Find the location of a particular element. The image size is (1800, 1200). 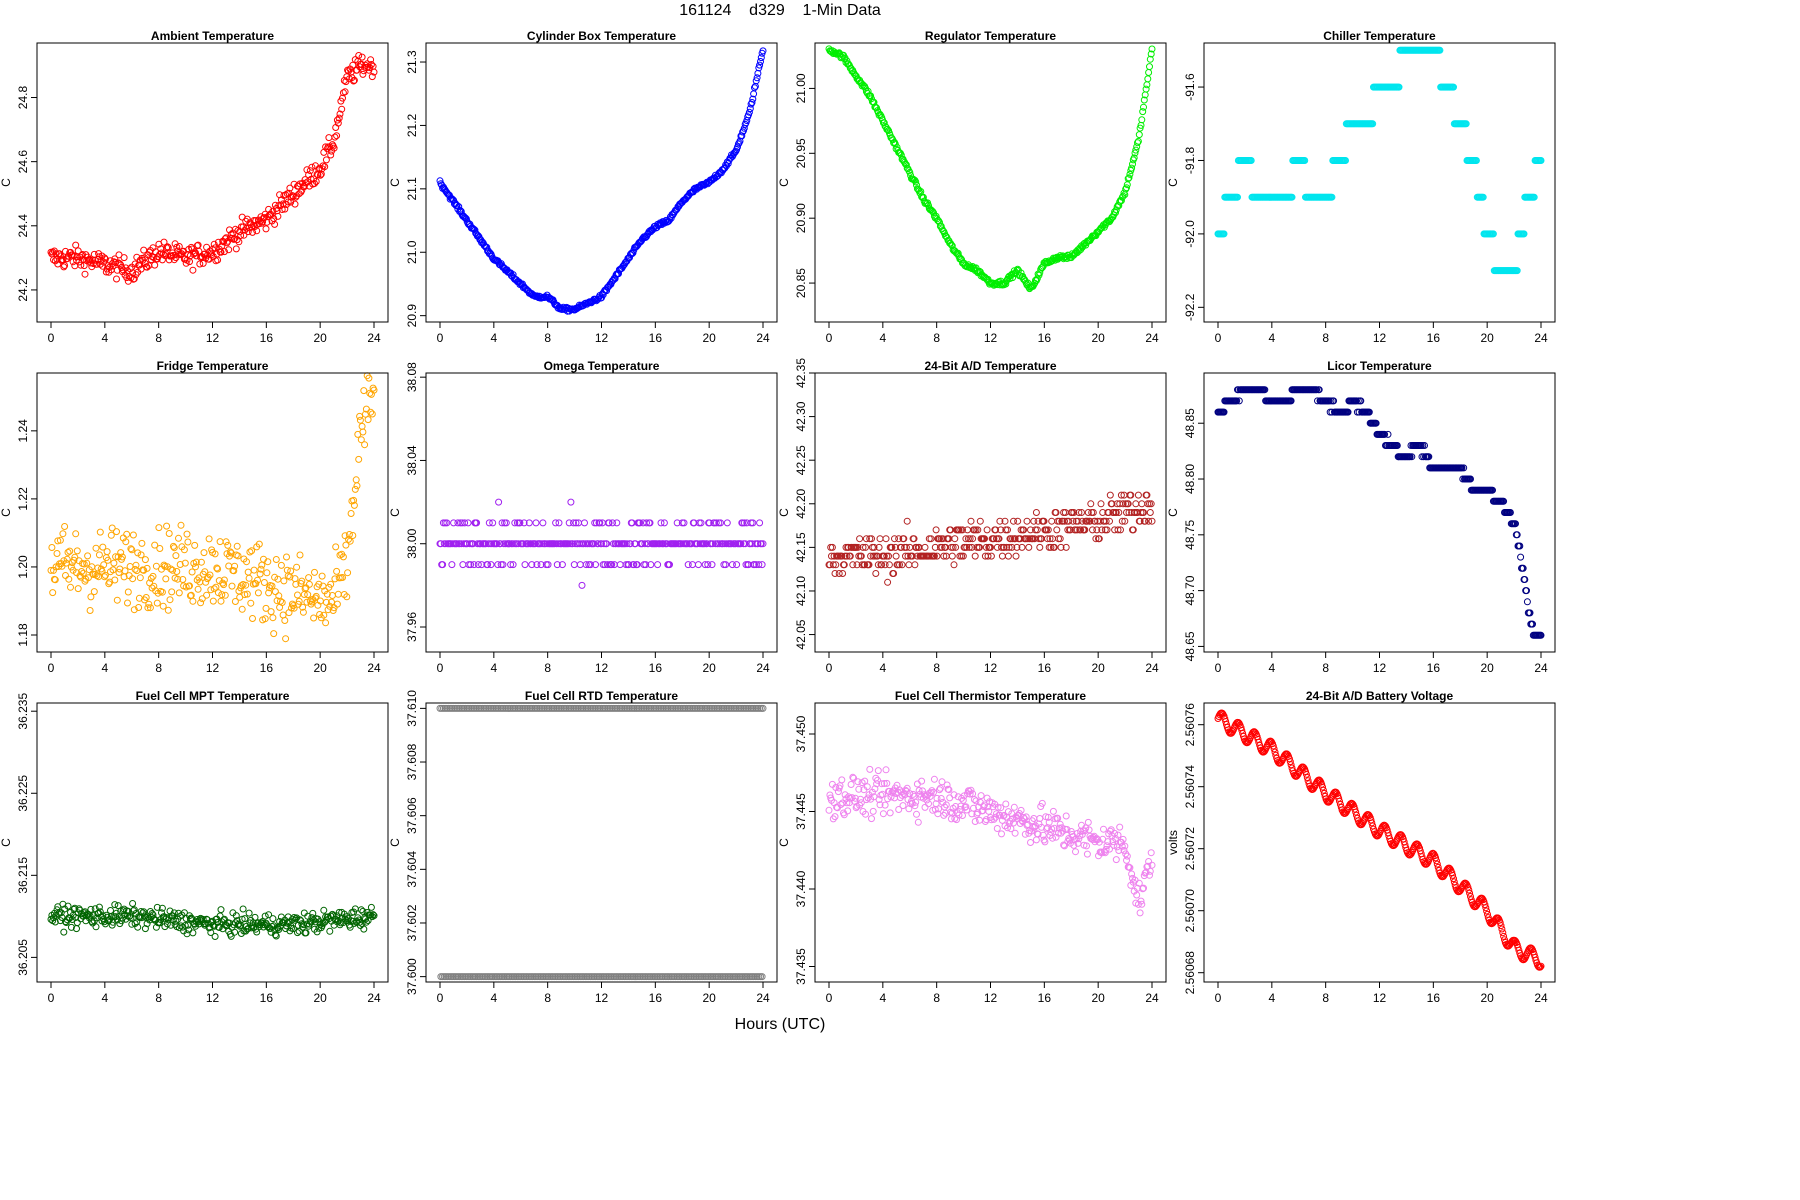

y-tick-label: 21.00 is located at coordinates (801, 88).